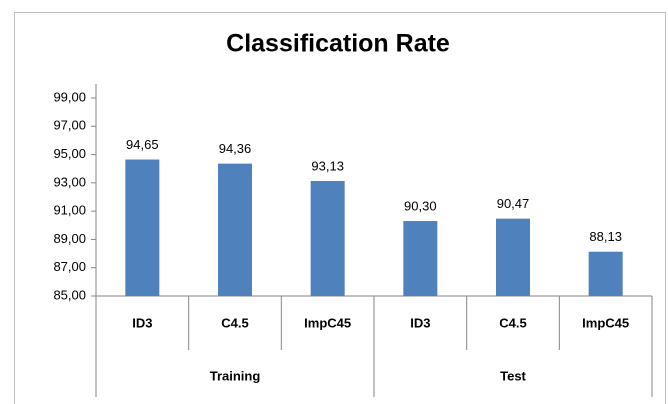  What do you see at coordinates (142, 144) in the screenshot?
I see `value-label: 94,65` at bounding box center [142, 144].